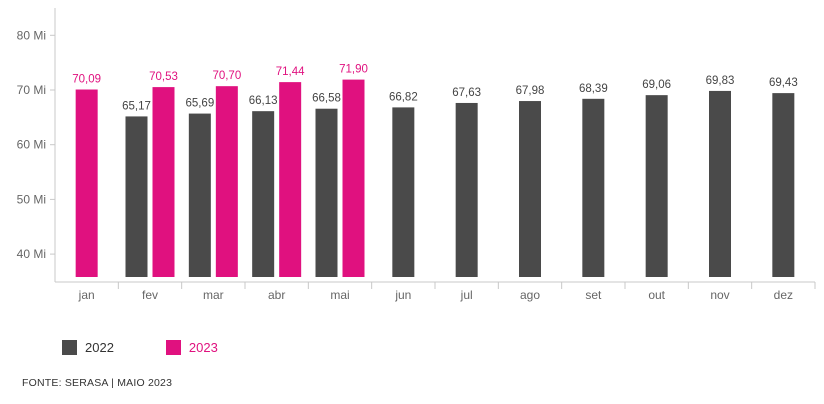  I want to click on value-label-2022-fev: 65,17, so click(136, 106).